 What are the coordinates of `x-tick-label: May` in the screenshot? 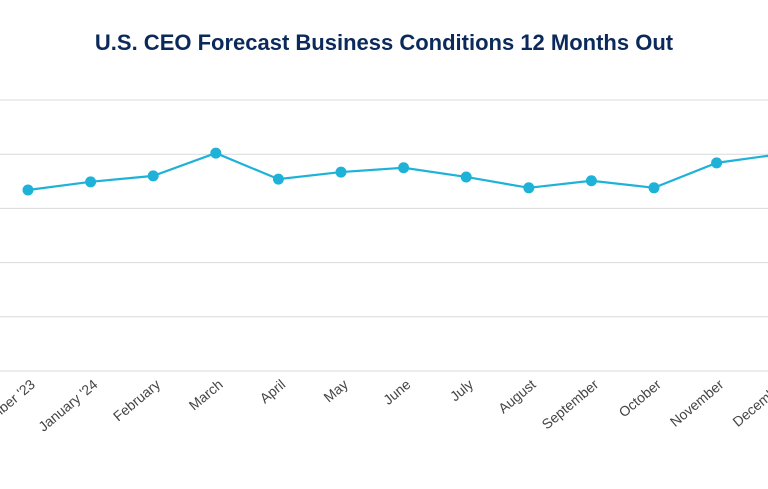 It's located at (335, 390).